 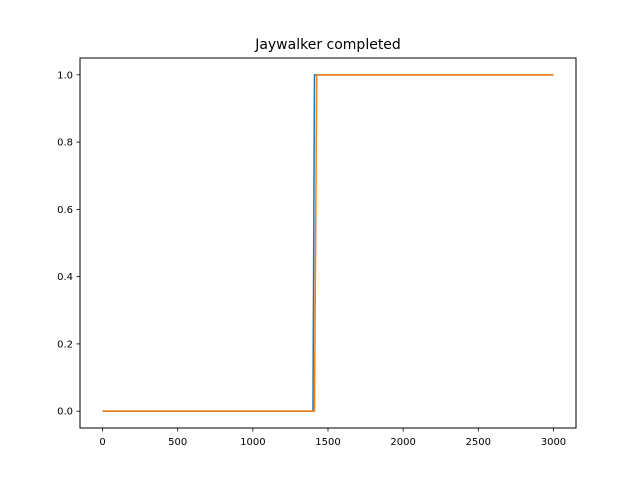 I want to click on x-tick-label: 1500, so click(x=327, y=442).